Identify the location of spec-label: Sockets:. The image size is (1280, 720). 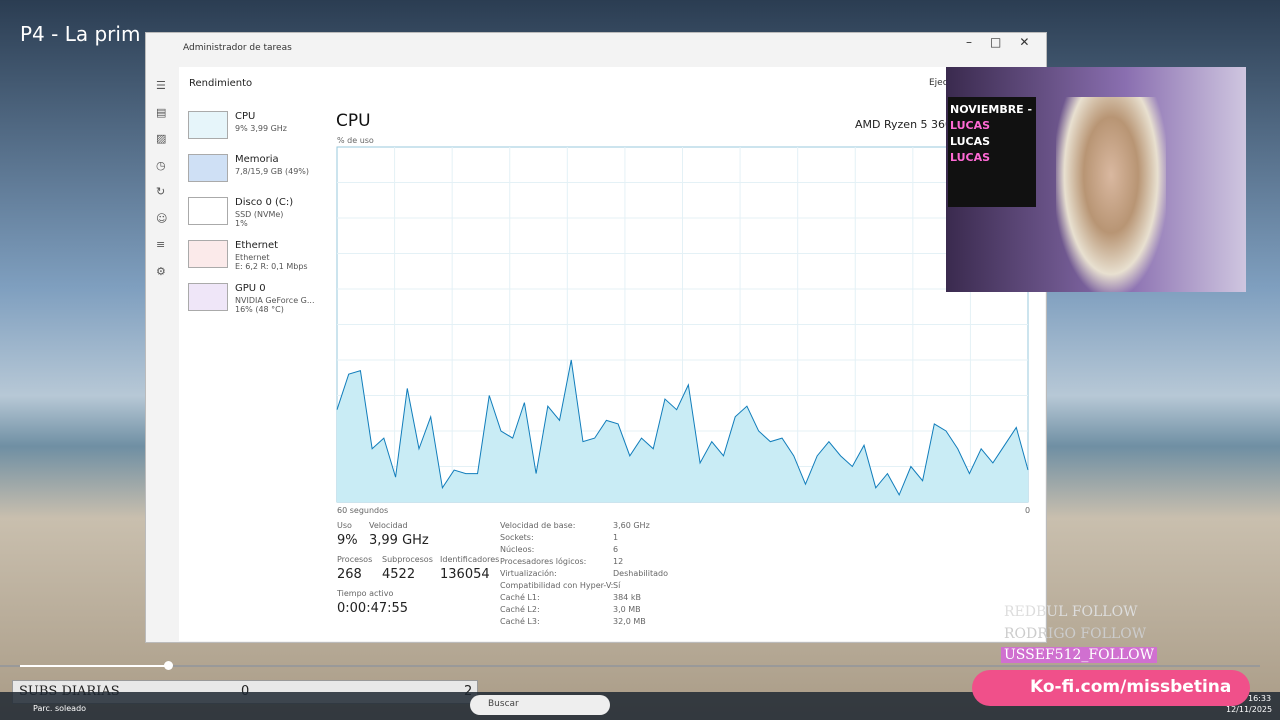
(517, 537).